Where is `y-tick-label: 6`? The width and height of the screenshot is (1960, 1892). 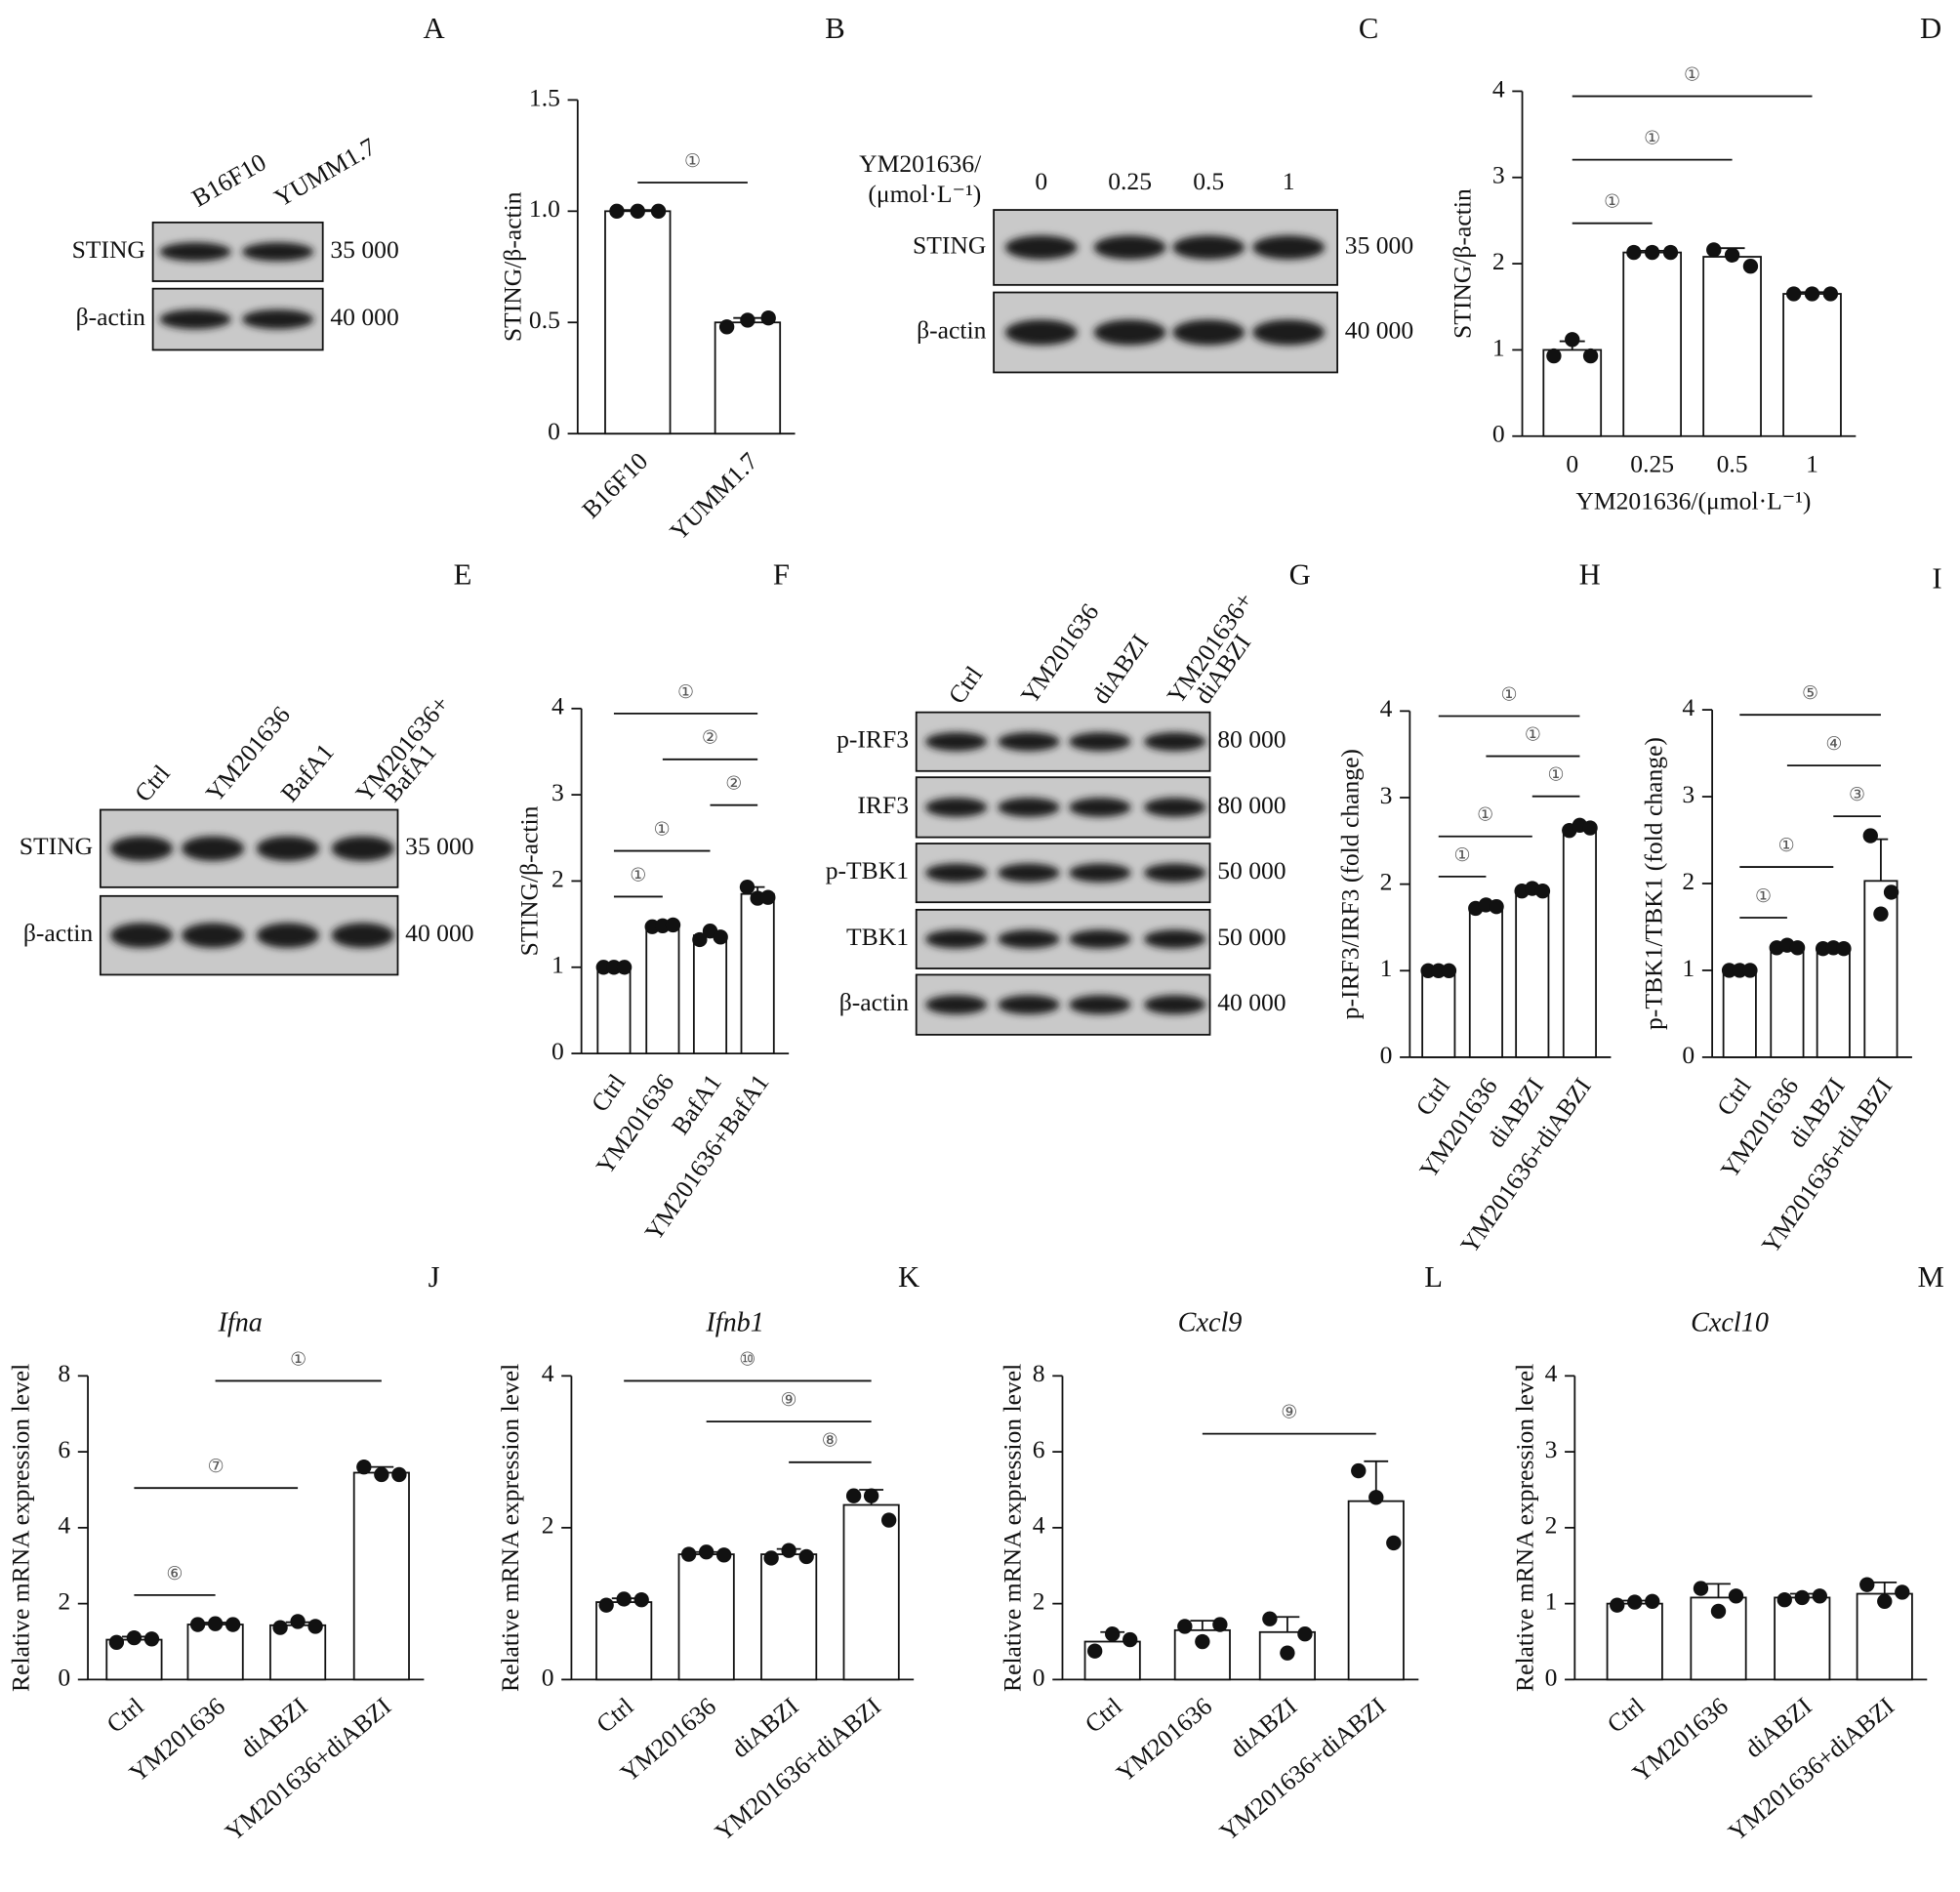 y-tick-label: 6 is located at coordinates (1039, 1449).